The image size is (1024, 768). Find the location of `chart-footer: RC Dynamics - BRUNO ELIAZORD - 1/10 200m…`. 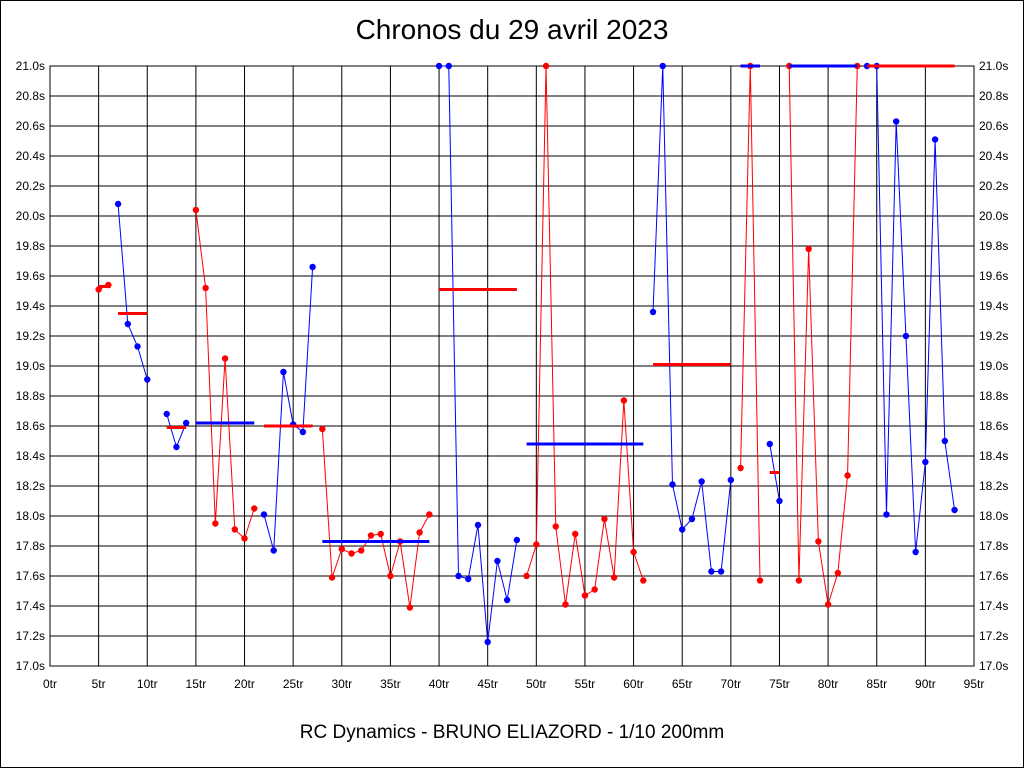

chart-footer: RC Dynamics - BRUNO ELIAZORD - 1/10 200m… is located at coordinates (512, 732).